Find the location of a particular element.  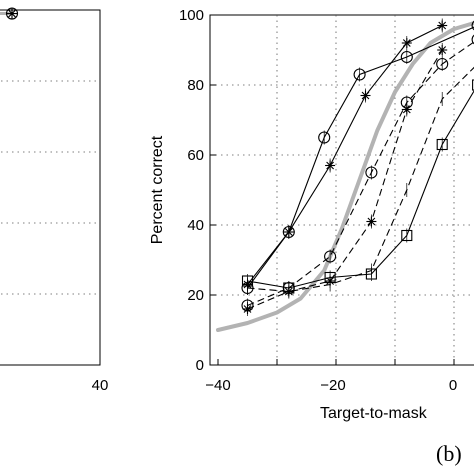

x-axis-label: Target-to-mask is located at coordinates (374, 413).